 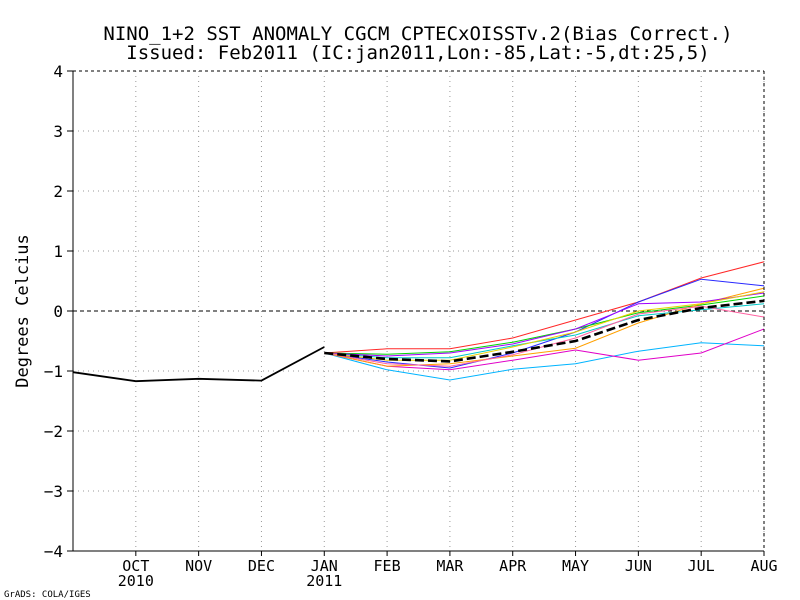 What do you see at coordinates (198, 566) in the screenshot?
I see `x-tick-label: NOV` at bounding box center [198, 566].